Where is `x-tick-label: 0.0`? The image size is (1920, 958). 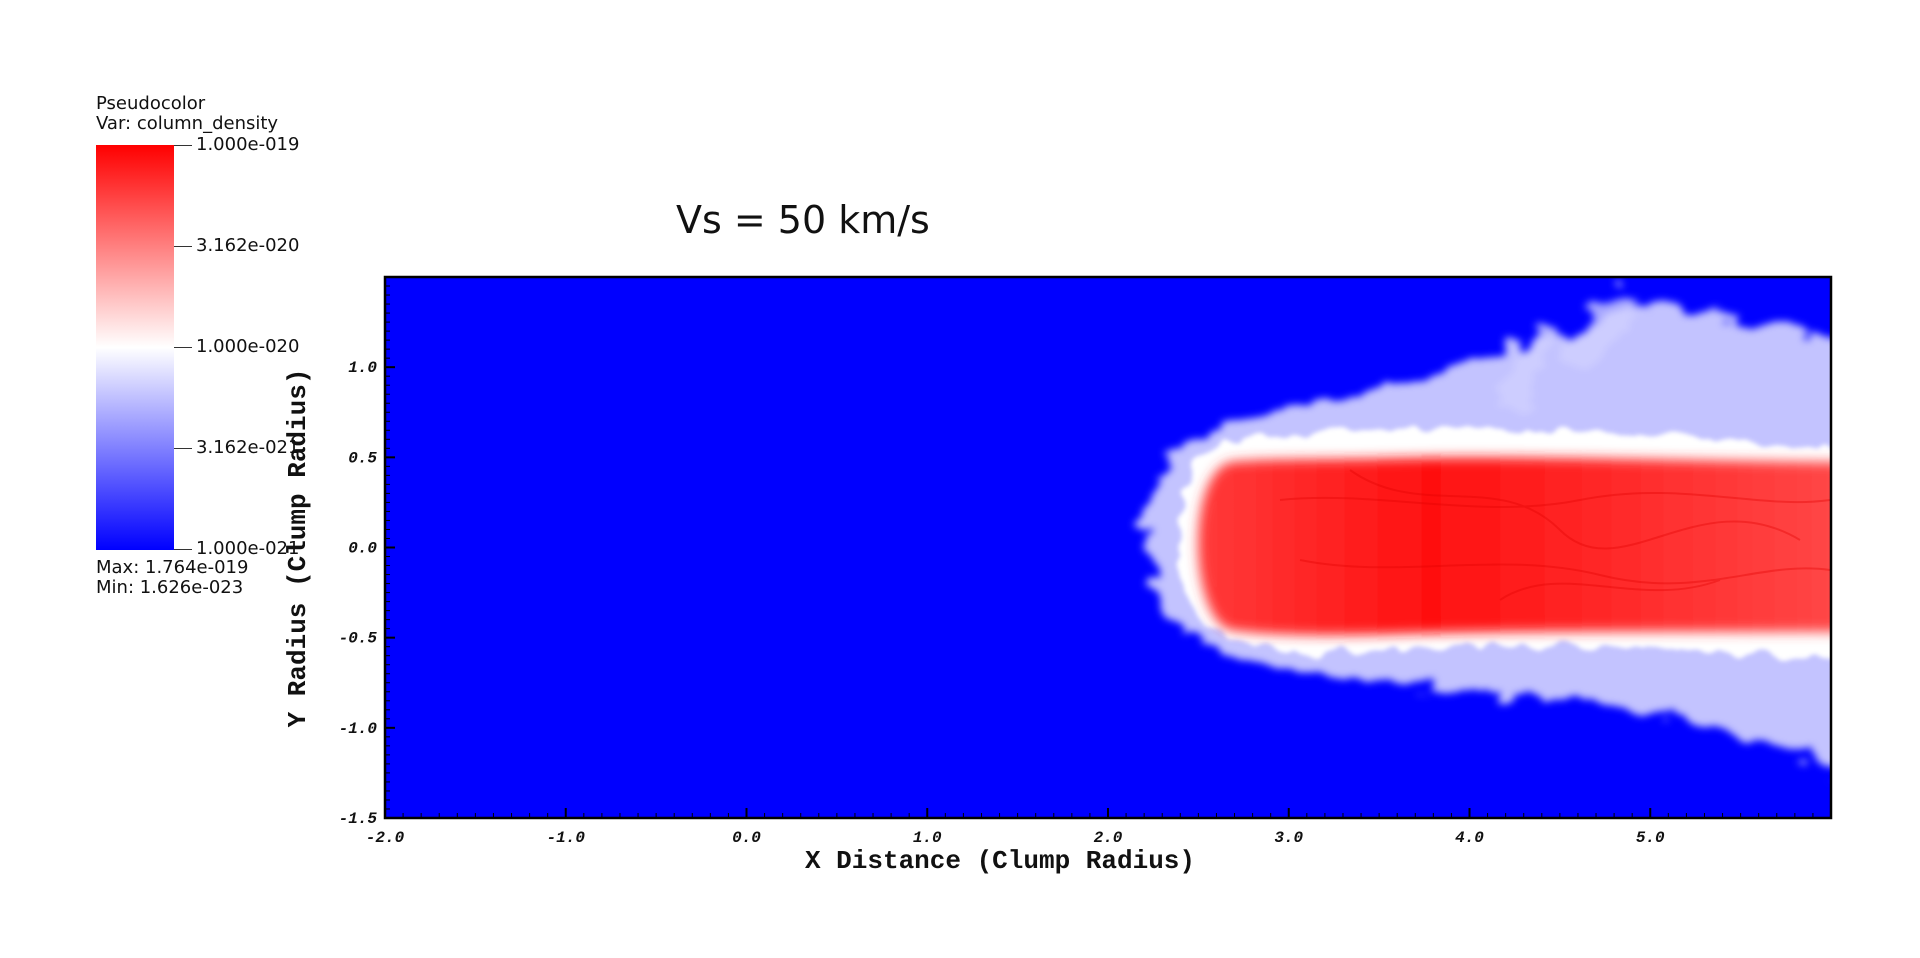
x-tick-label: 0.0 is located at coordinates (746, 838).